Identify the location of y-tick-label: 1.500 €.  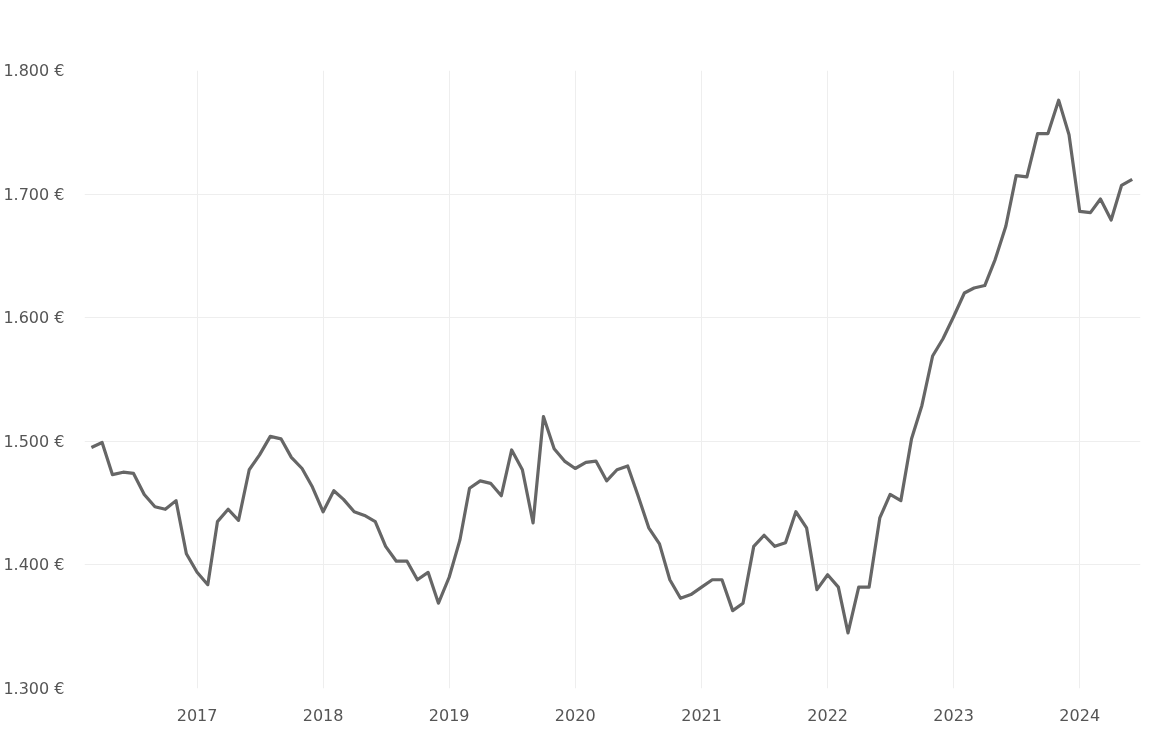
(34, 441).